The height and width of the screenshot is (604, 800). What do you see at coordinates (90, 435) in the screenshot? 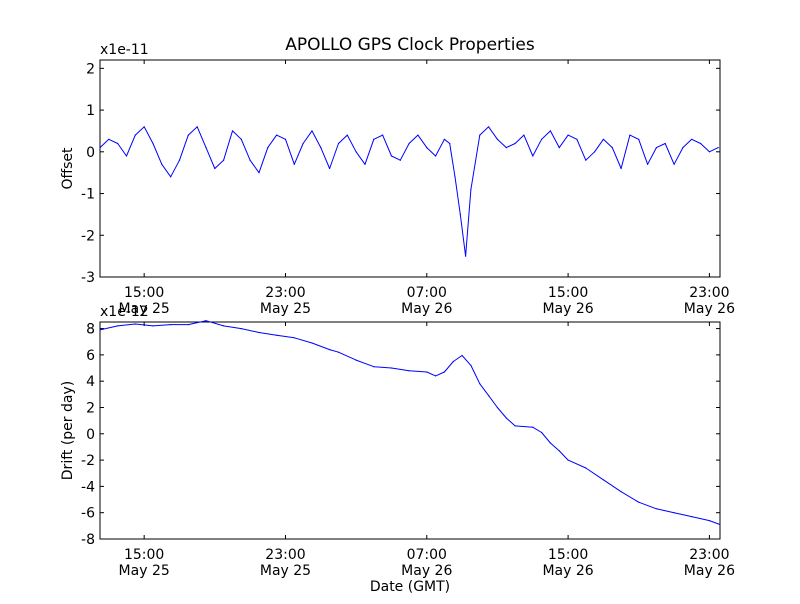
I see `y-tick-label: 0` at bounding box center [90, 435].